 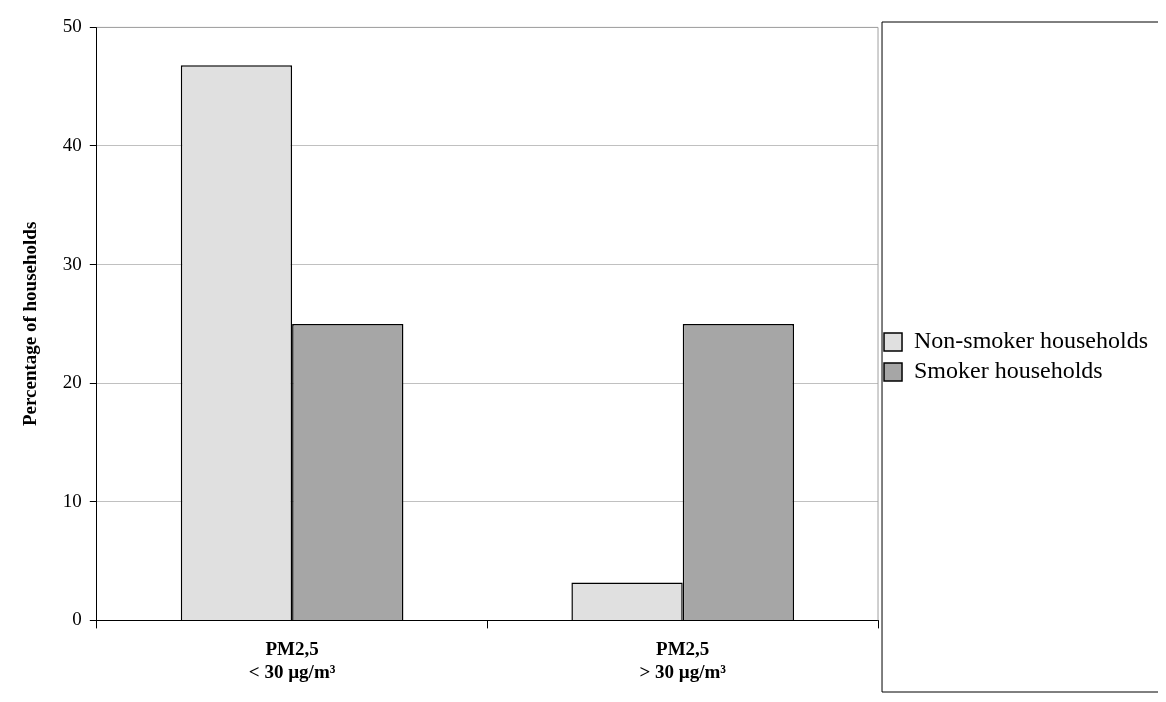 I want to click on y-tick-label: 30, so click(x=72, y=263).